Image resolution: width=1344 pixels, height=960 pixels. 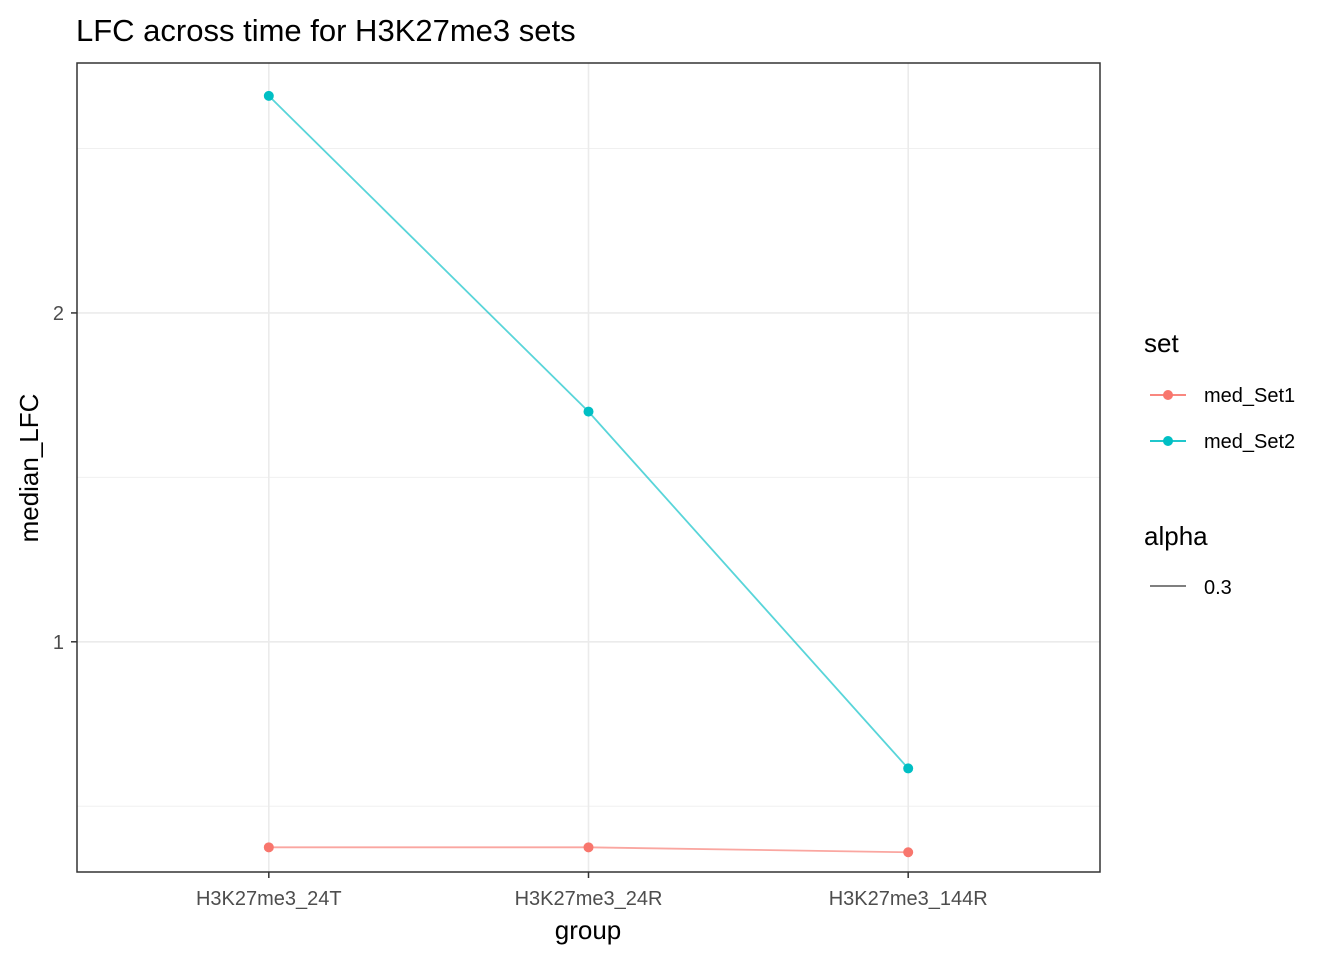 I want to click on legend-label-med_Set1: med_Set1, so click(x=1249, y=396).